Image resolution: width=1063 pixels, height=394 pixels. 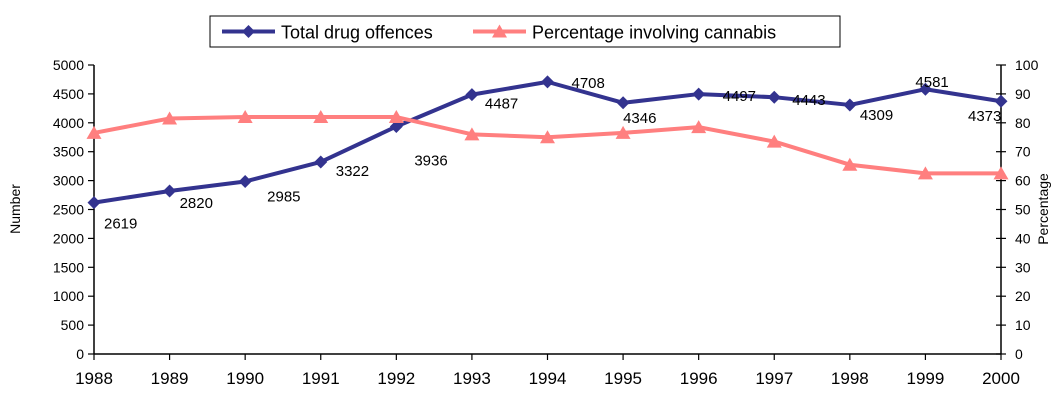 I want to click on y-tick-label: 4500, so click(x=68, y=94).